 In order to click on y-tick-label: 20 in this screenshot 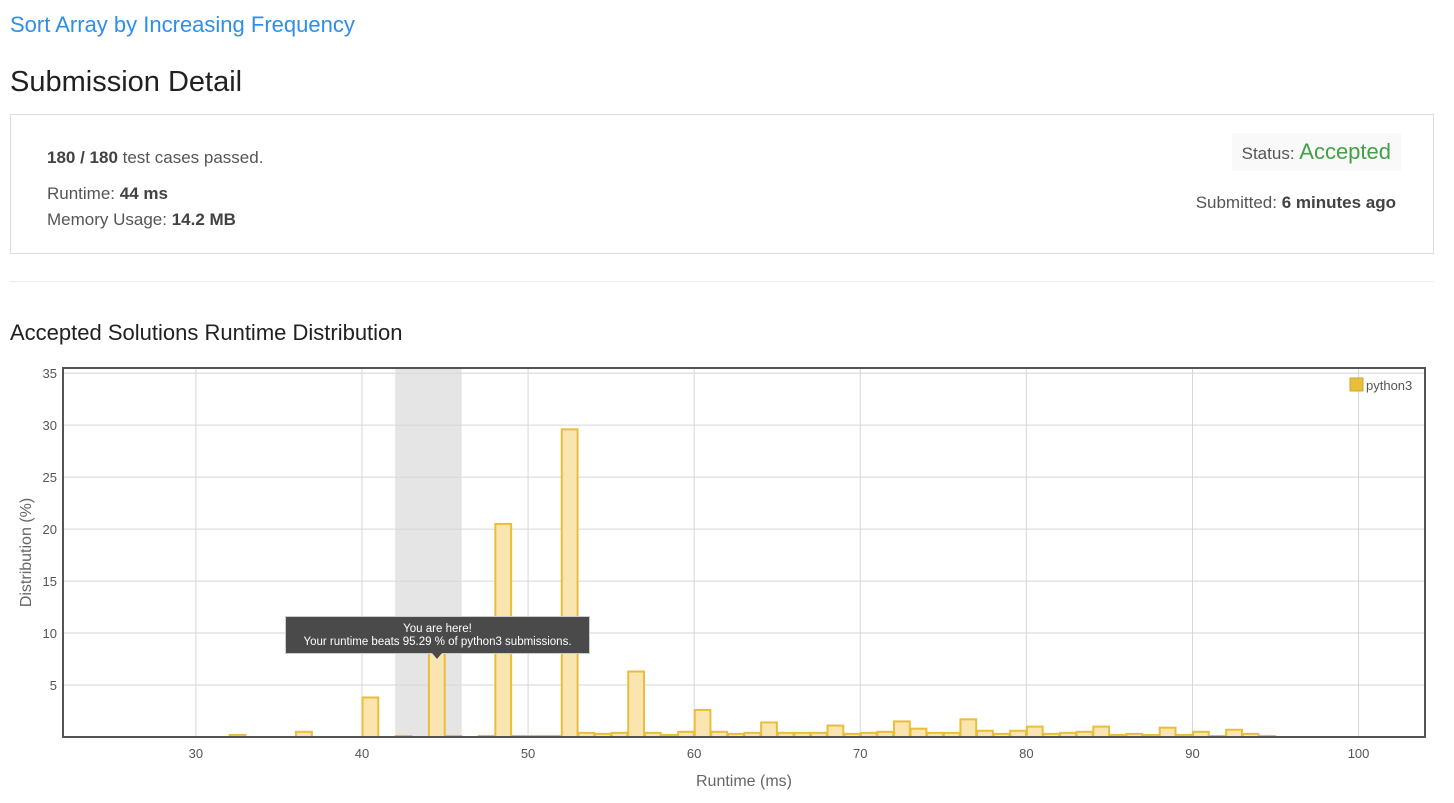, I will do `click(50, 529)`.